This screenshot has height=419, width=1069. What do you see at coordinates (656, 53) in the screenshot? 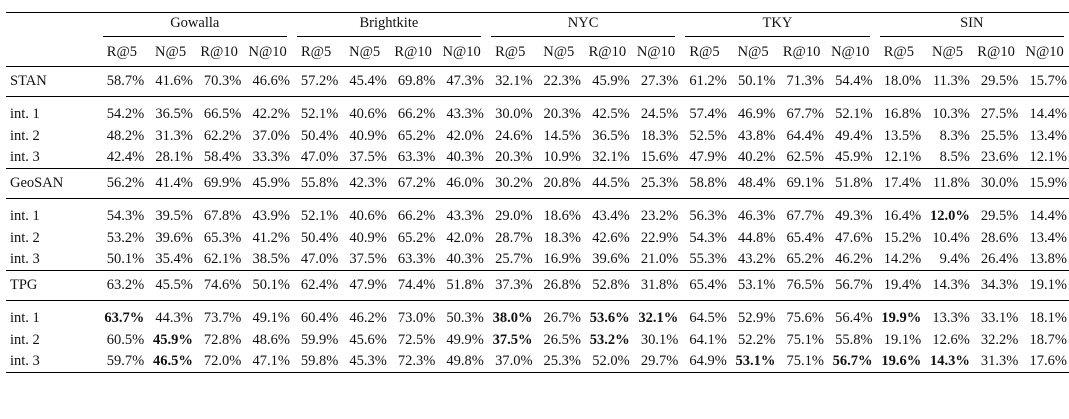
I see `metric-header: N@10` at bounding box center [656, 53].